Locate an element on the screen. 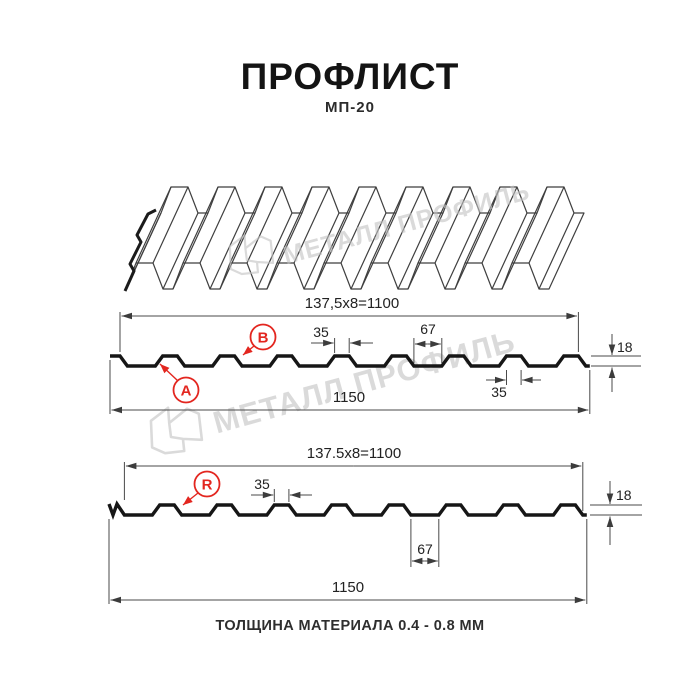 Image resolution: width=700 pixels, height=700 pixels. profile-outline-bottom-section is located at coordinates (347, 510).